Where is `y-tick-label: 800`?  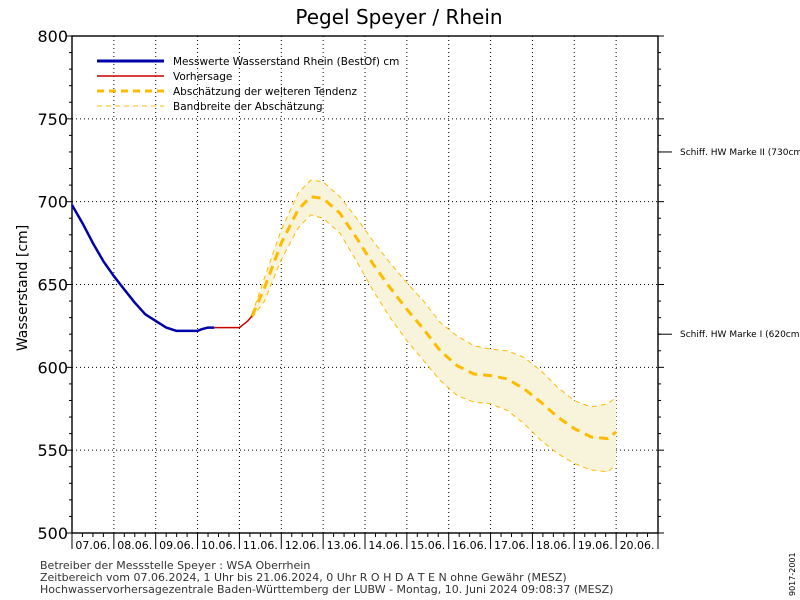
y-tick-label: 800 is located at coordinates (52, 36).